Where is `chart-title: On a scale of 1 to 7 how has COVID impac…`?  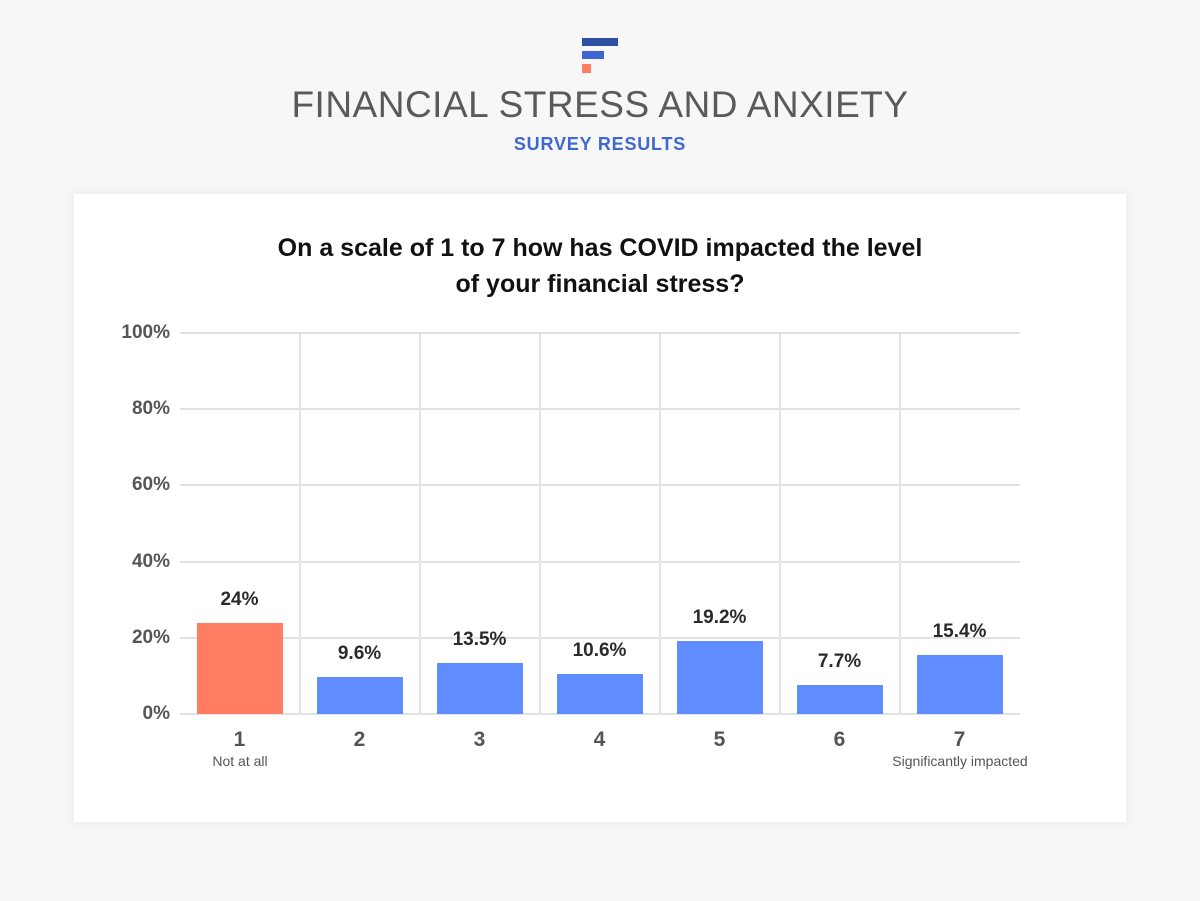
chart-title: On a scale of 1 to 7 how has COVID impac… is located at coordinates (600, 266).